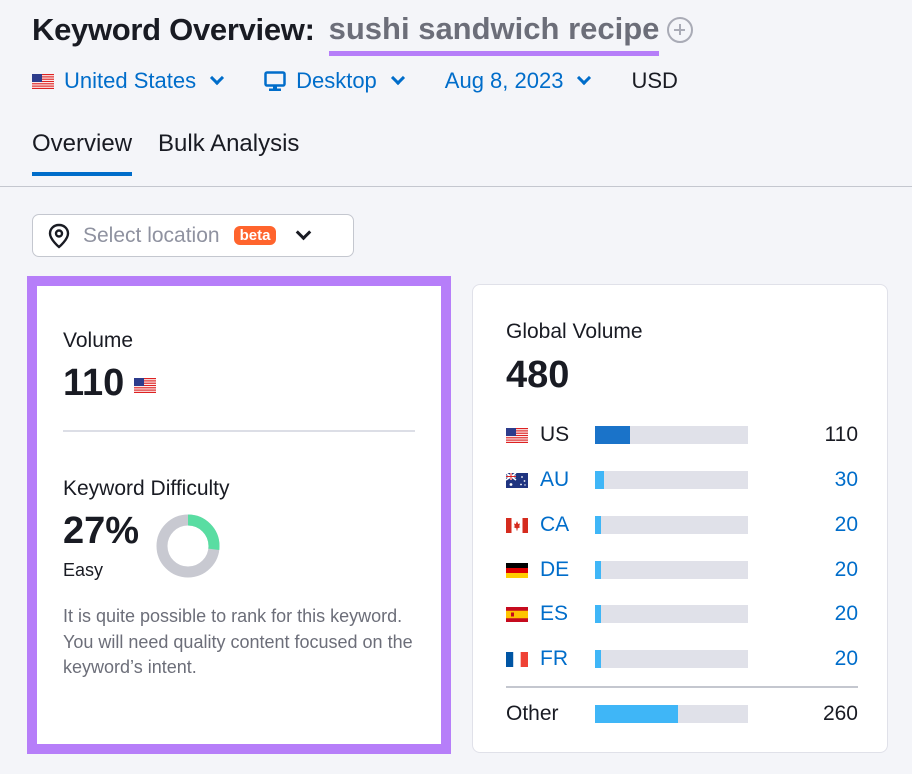 The width and height of the screenshot is (912, 774). I want to click on fr-flag-icon, so click(517, 659).